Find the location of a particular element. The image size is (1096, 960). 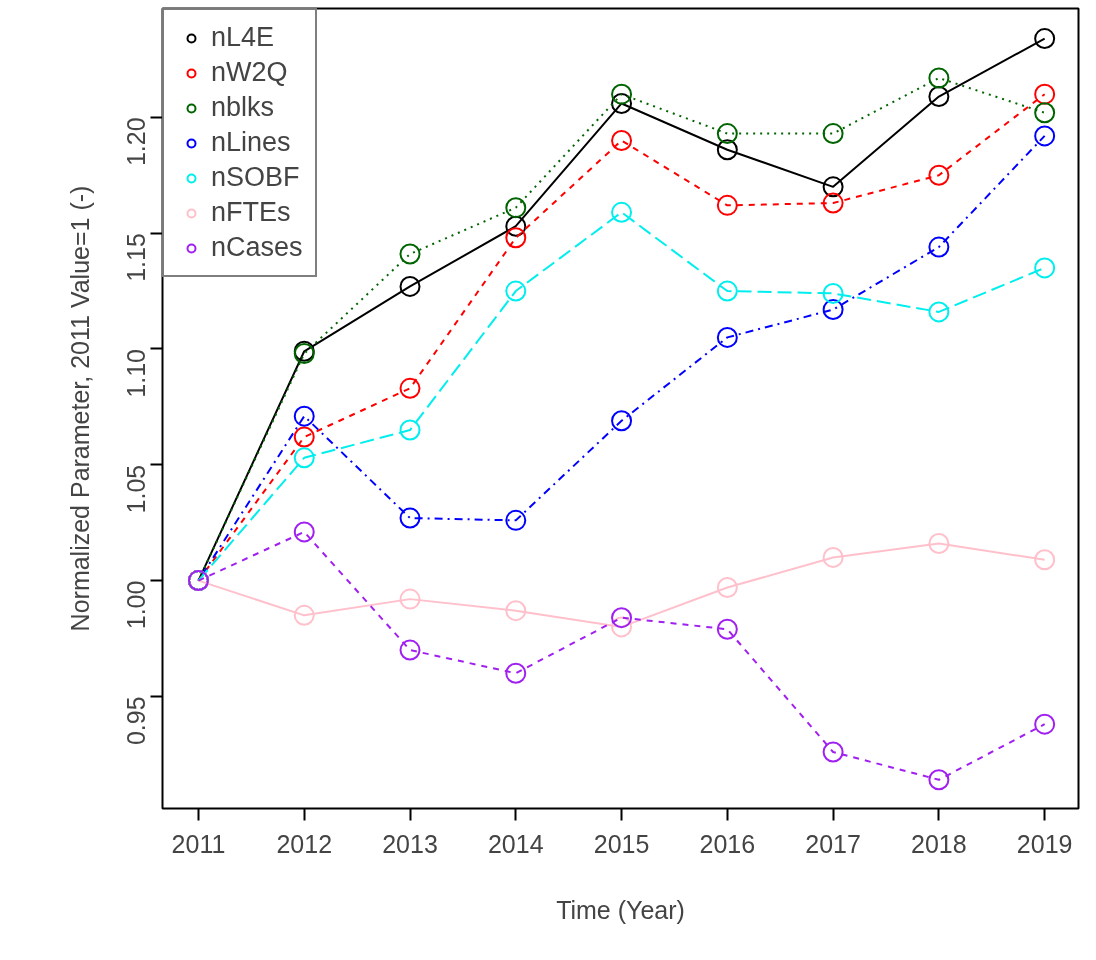

x-tick-label: 2018 is located at coordinates (939, 843).